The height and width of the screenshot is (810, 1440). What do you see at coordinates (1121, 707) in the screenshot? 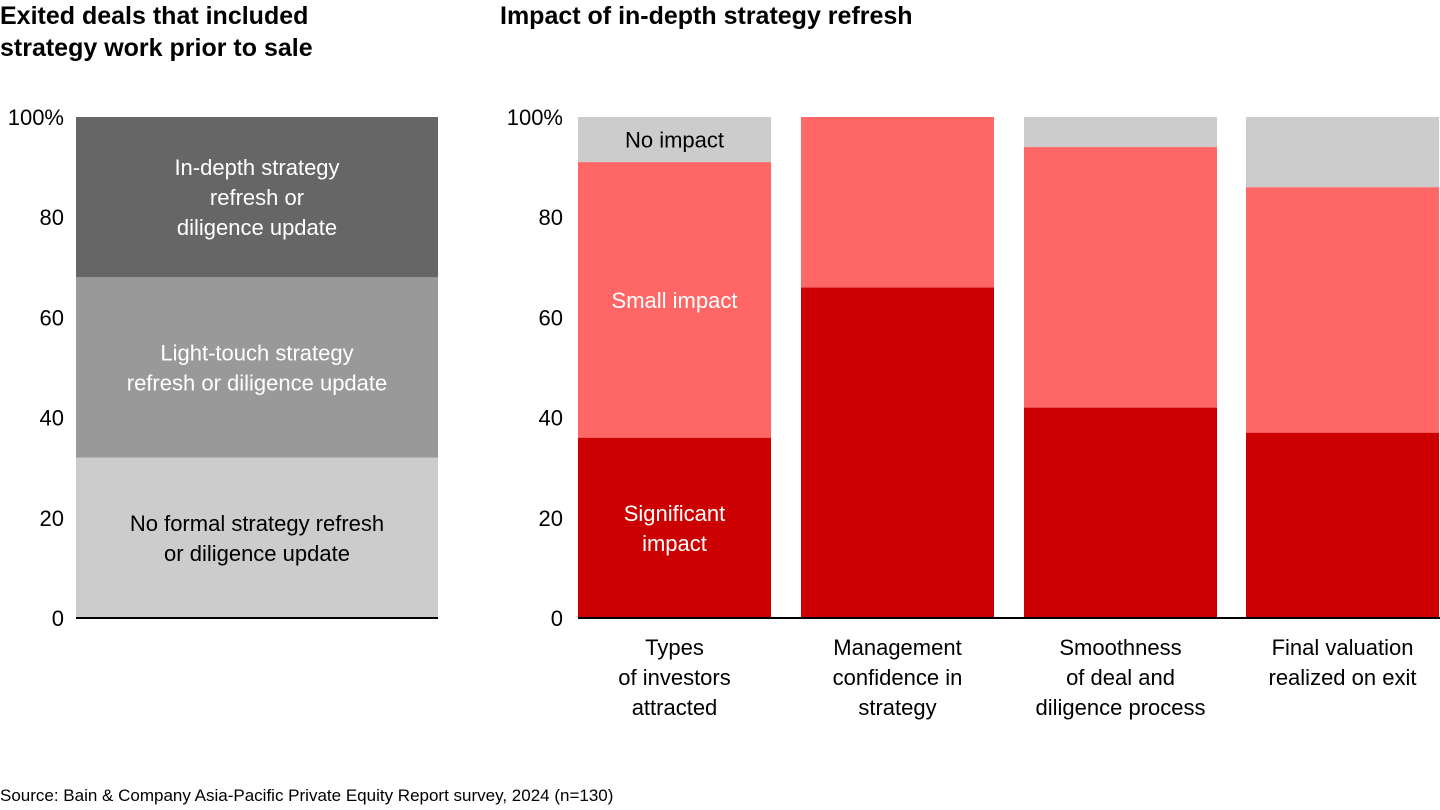
I see `x-category-label: diligence process` at bounding box center [1121, 707].